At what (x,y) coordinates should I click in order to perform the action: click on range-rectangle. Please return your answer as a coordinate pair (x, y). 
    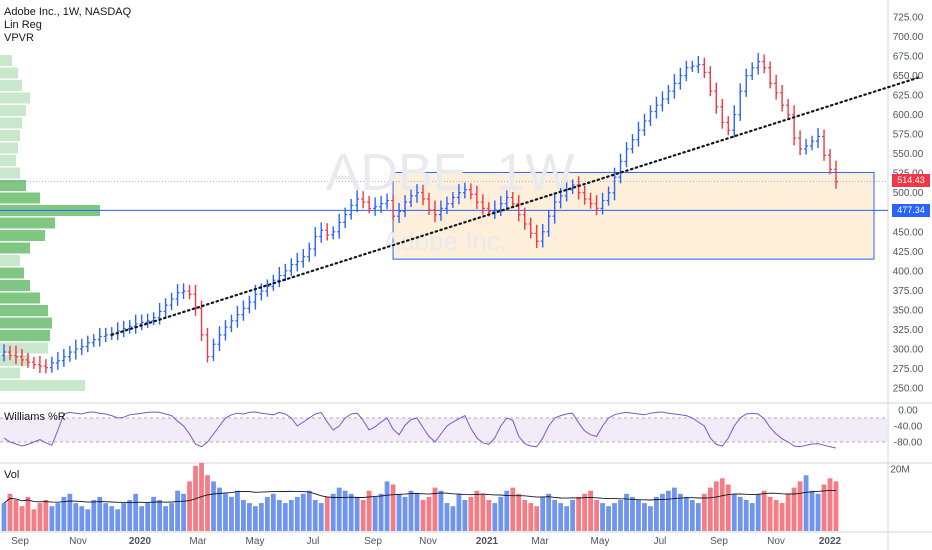
    Looking at the image, I should click on (633, 215).